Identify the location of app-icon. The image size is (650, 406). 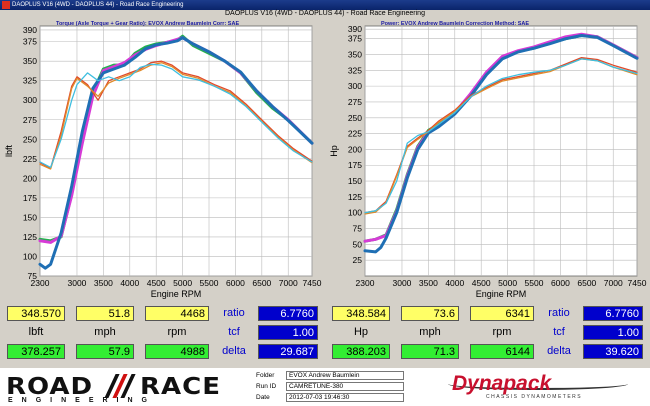
(6, 5).